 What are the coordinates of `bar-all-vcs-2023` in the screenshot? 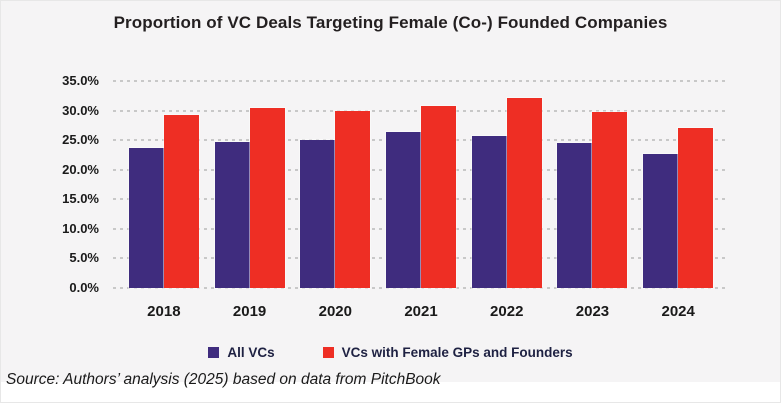 It's located at (575, 215).